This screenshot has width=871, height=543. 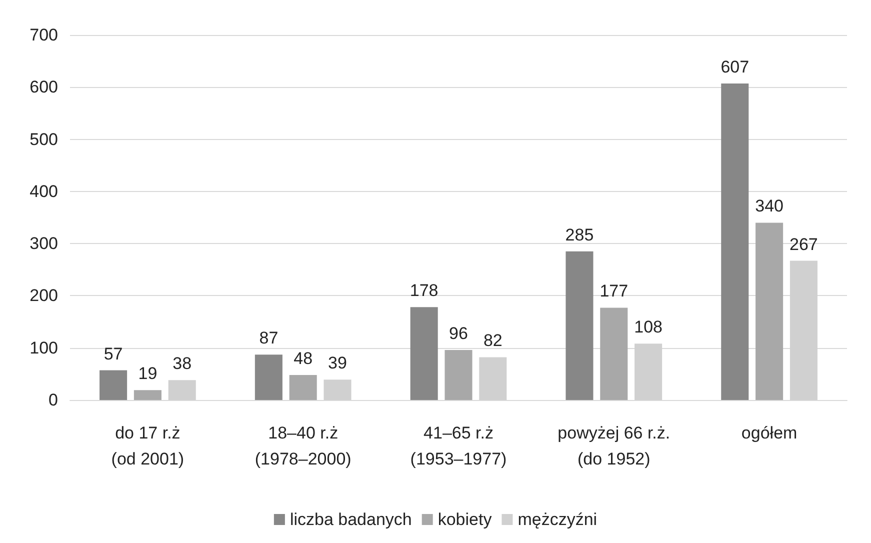 I want to click on y-tick-label: 300, so click(x=44, y=244).